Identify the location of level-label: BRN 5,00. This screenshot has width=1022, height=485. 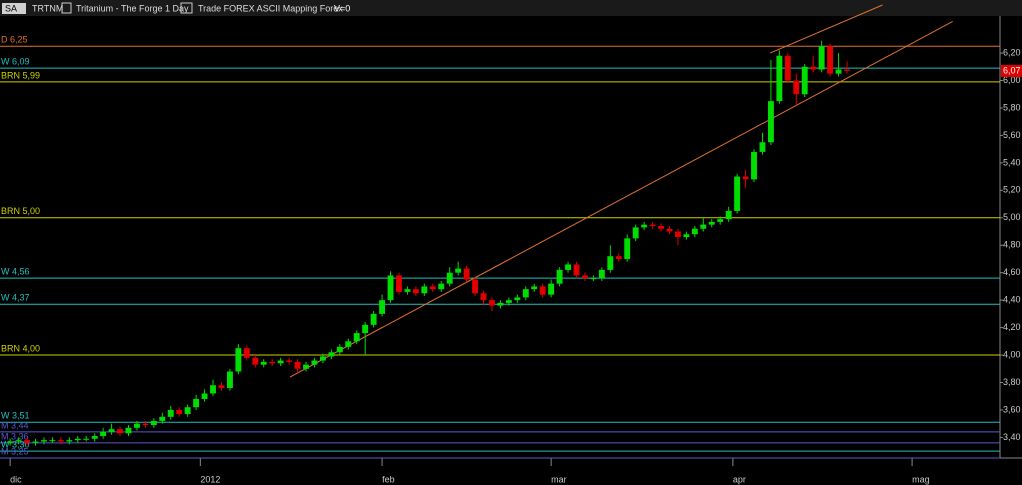
(20, 211).